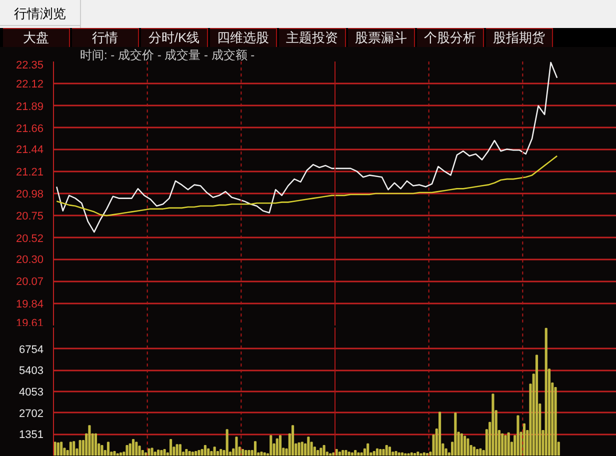 Image resolution: width=616 pixels, height=456 pixels. I want to click on tab: 大盘, so click(36, 37).